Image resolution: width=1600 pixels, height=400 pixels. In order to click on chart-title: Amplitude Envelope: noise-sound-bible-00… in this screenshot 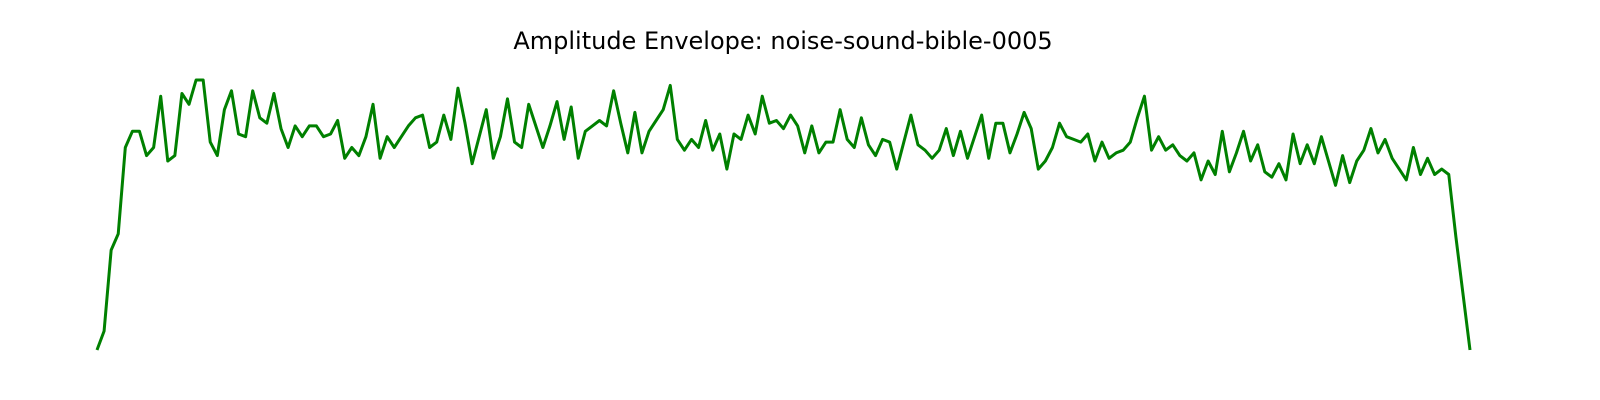, I will do `click(782, 41)`.